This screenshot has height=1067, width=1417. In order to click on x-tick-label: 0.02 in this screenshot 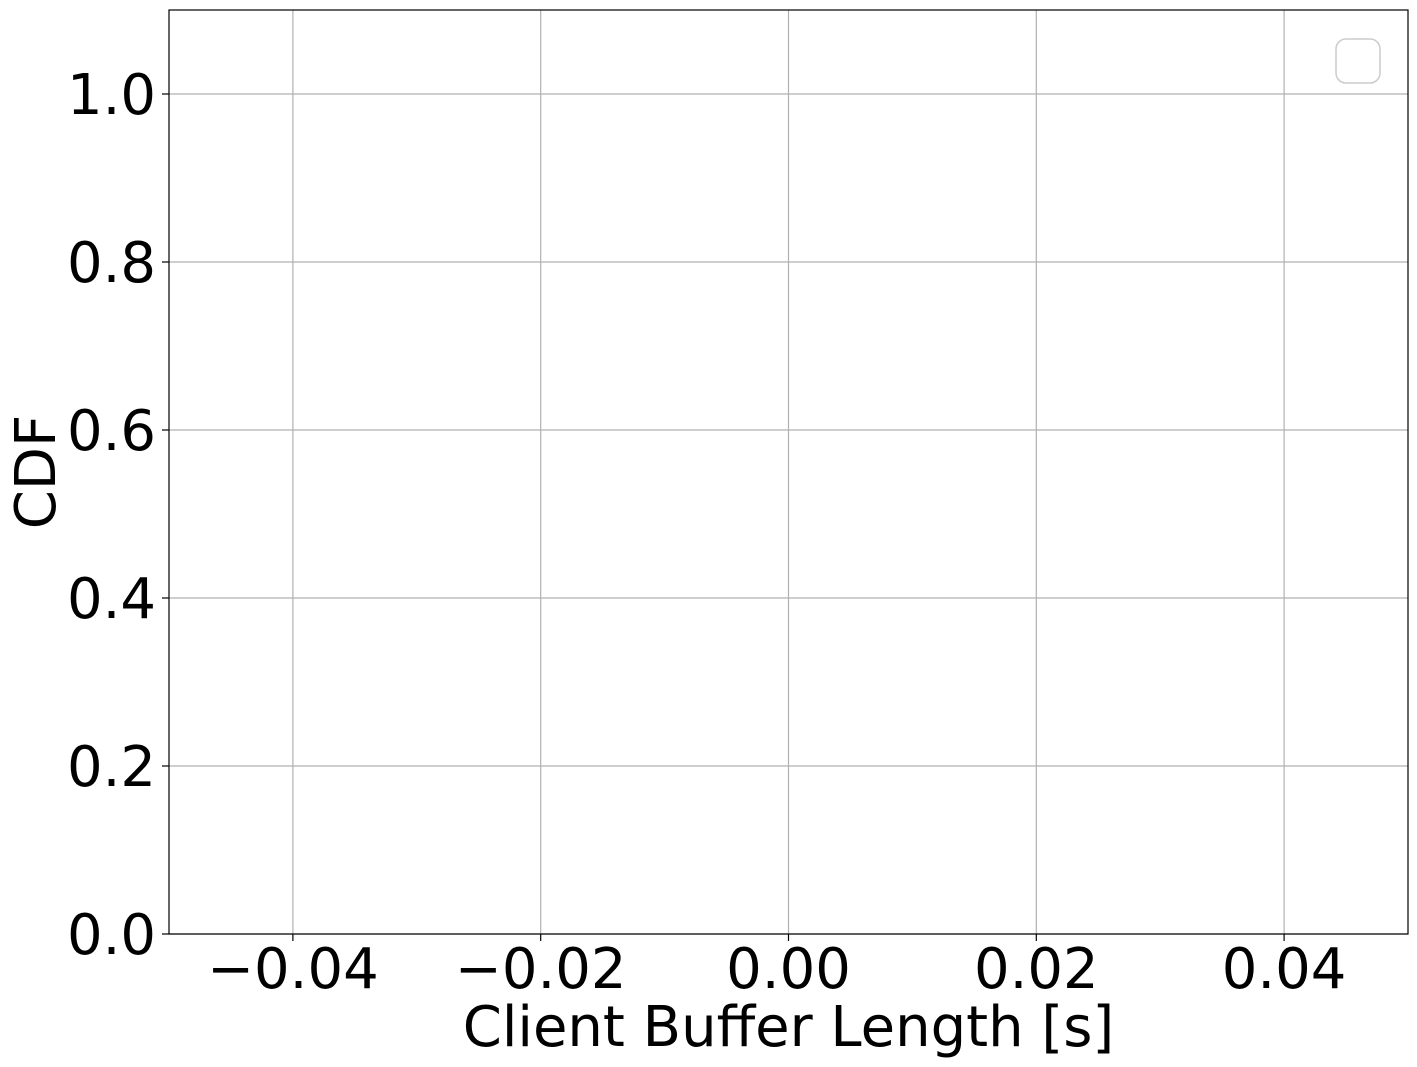, I will do `click(1036, 969)`.